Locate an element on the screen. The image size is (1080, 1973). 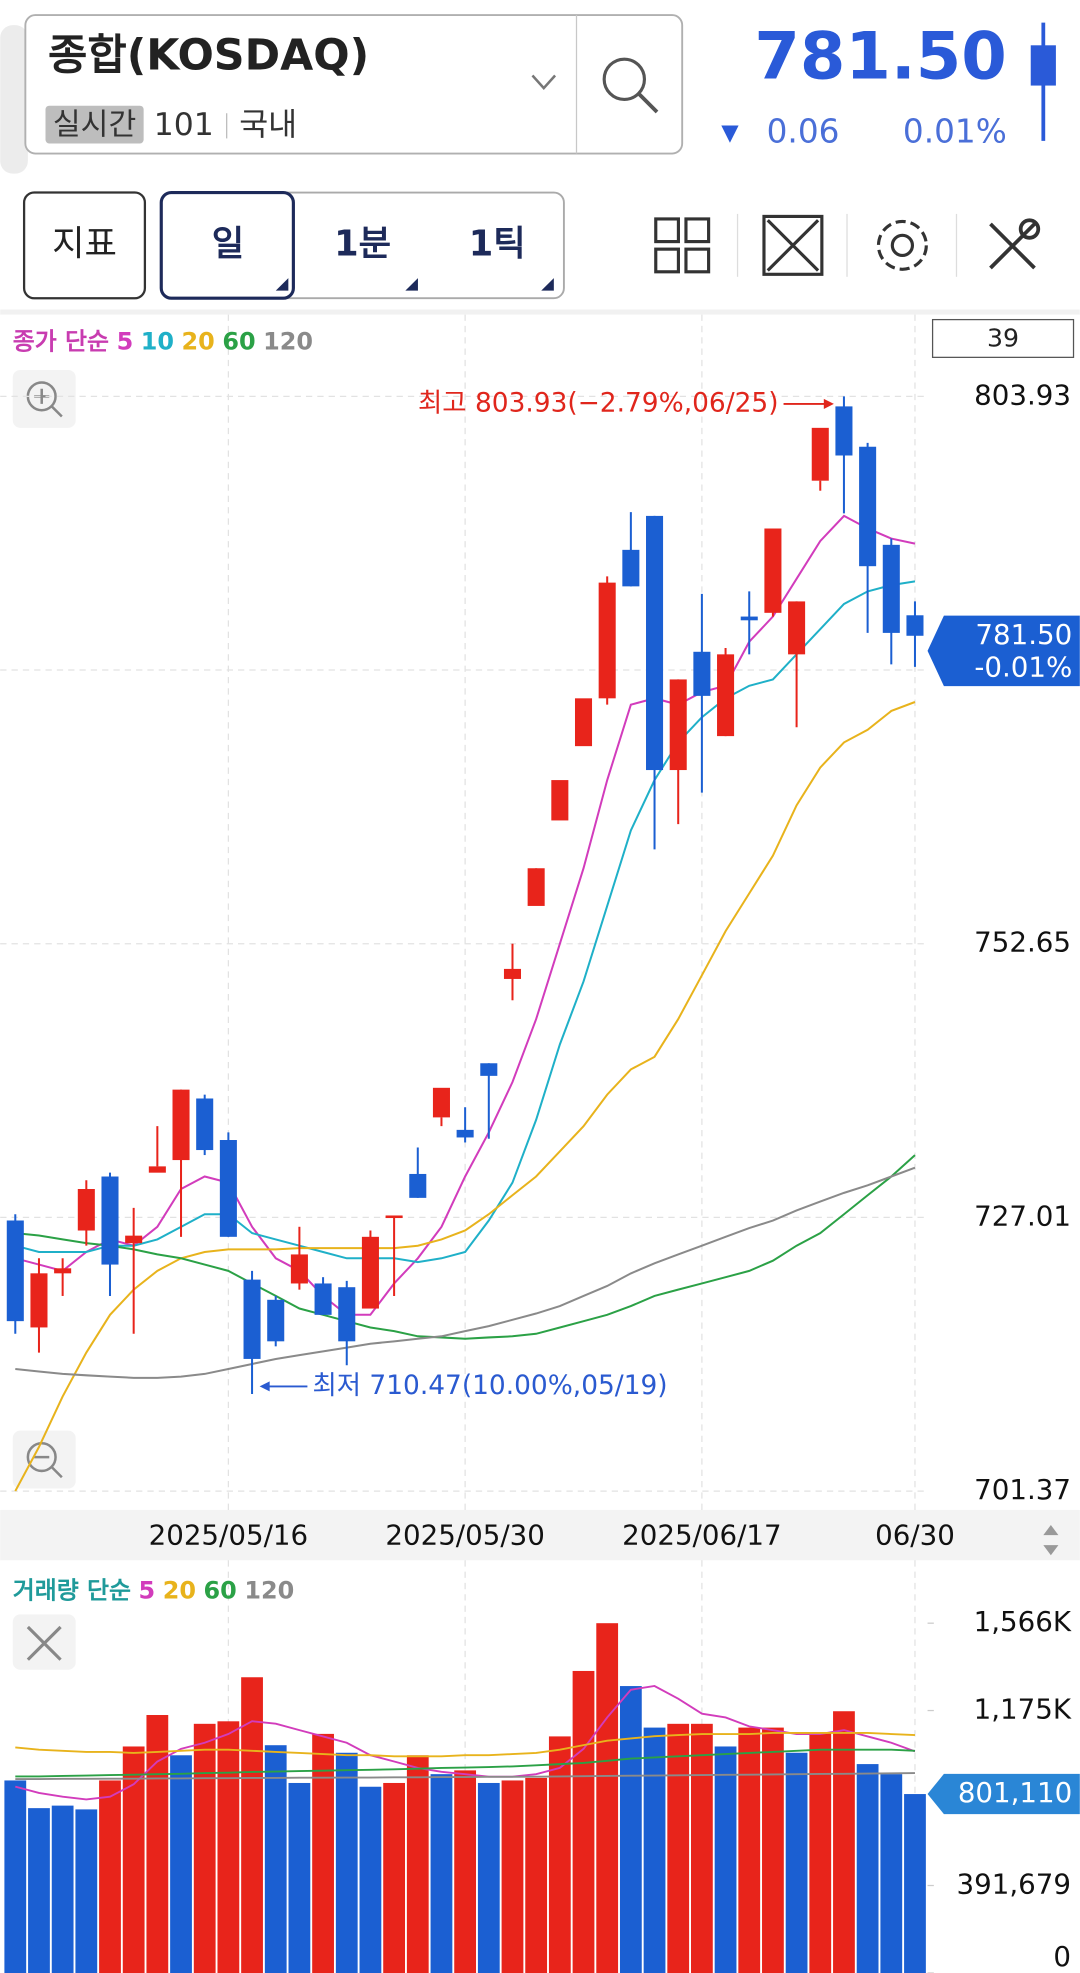
change: 0.06 is located at coordinates (803, 131).